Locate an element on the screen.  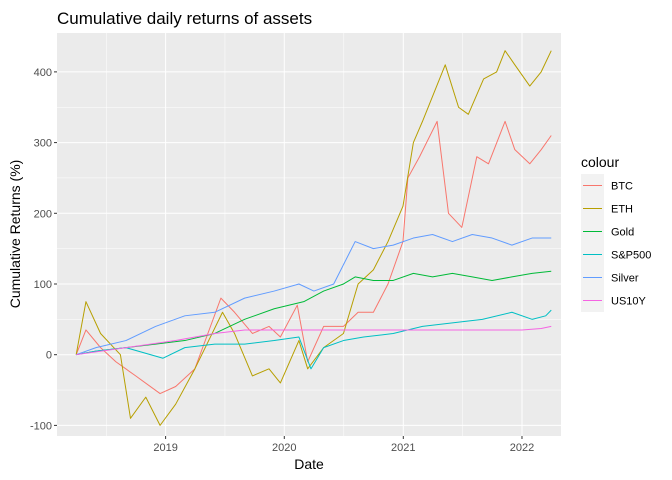
y-axis: -100 0 100 200 300 400 is located at coordinates (43, 249).